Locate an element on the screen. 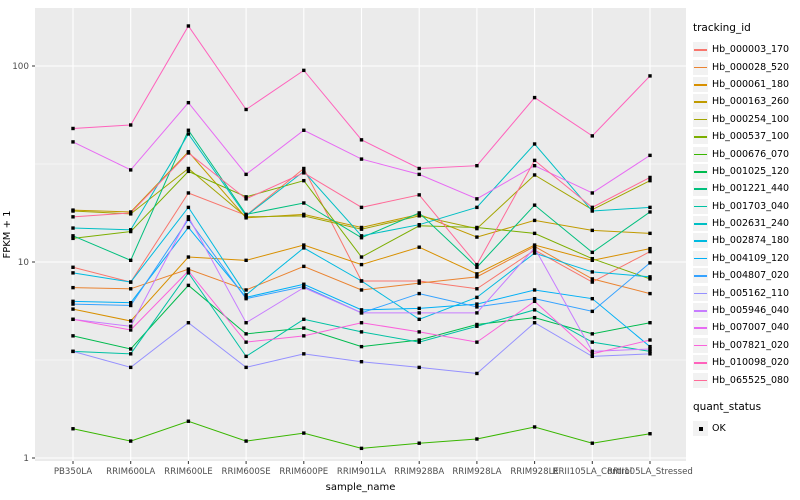 The height and width of the screenshot is (500, 800). legend-item: Hb_000003_170 is located at coordinates (745, 49).